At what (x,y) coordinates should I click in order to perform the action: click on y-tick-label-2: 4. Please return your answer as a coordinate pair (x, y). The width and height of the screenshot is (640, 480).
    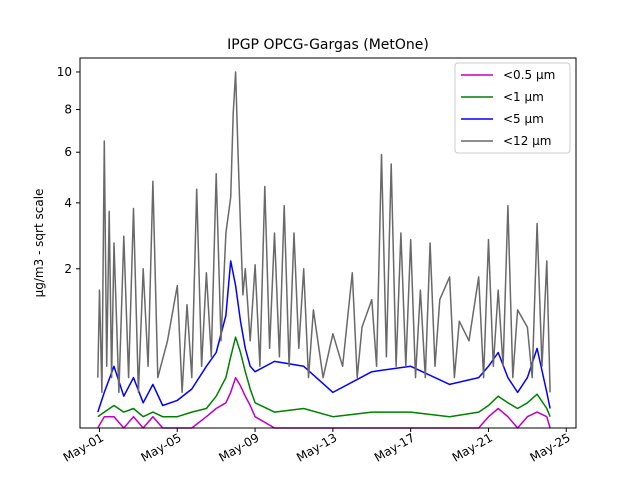
    Looking at the image, I should click on (68, 203).